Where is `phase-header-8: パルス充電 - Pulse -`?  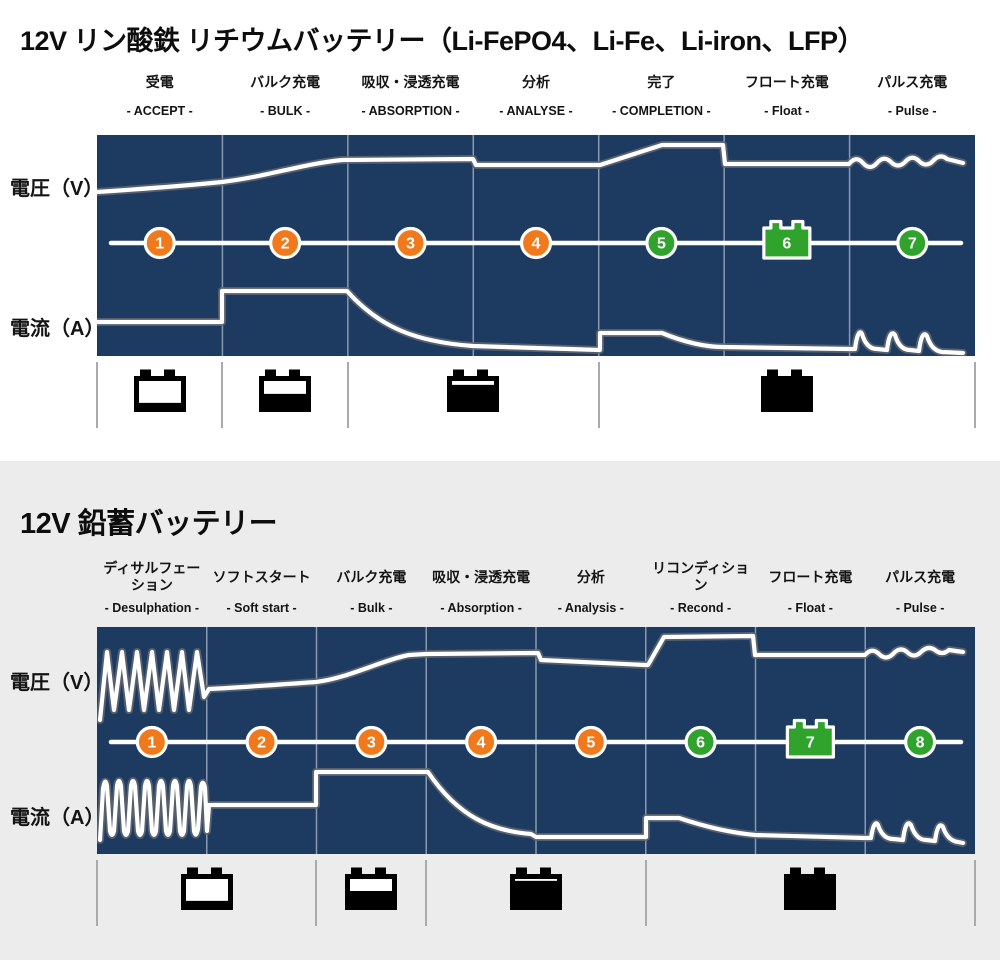
phase-header-8: パルス充電 - Pulse - is located at coordinates (920, 586).